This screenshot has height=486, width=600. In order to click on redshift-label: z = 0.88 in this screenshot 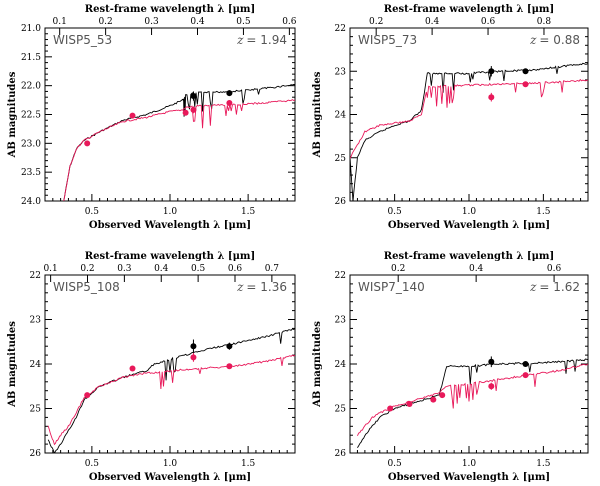, I will do `click(554, 40)`.